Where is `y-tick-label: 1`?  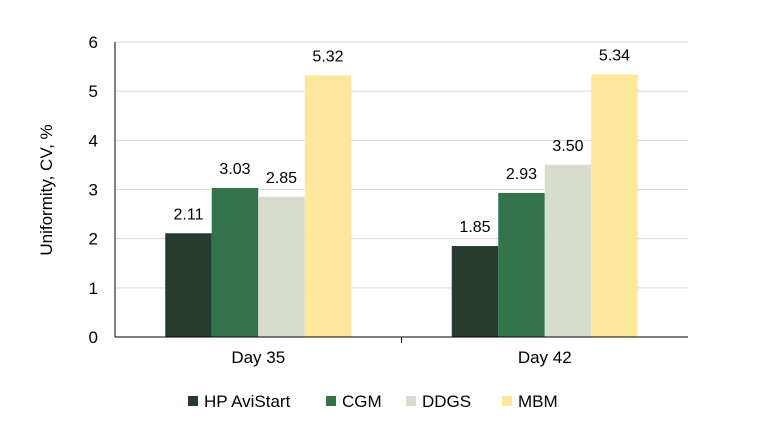 y-tick-label: 1 is located at coordinates (93, 288).